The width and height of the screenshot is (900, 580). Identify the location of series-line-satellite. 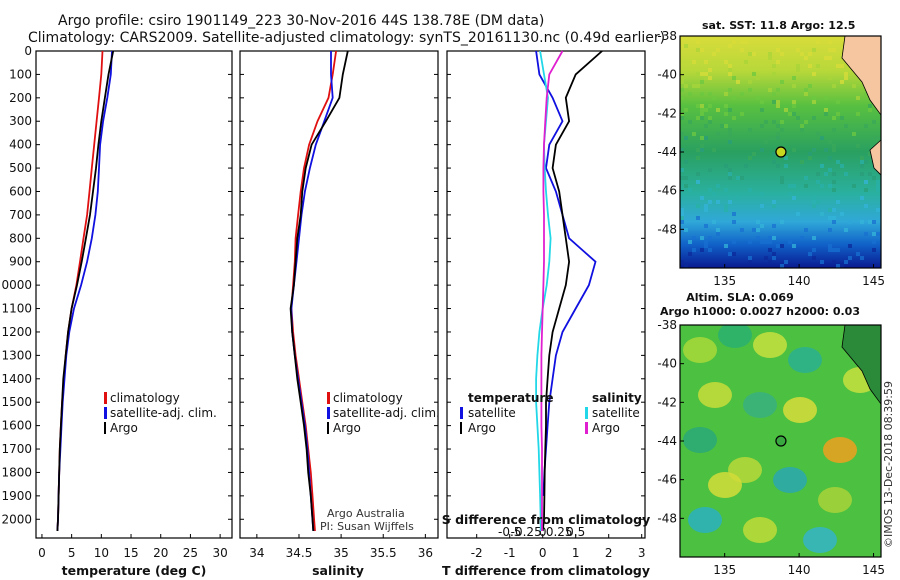
(566, 273).